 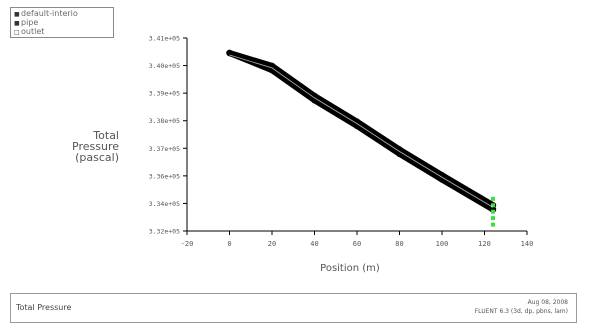 I want to click on y-tick-label: 3.40e+05, so click(x=164, y=66).